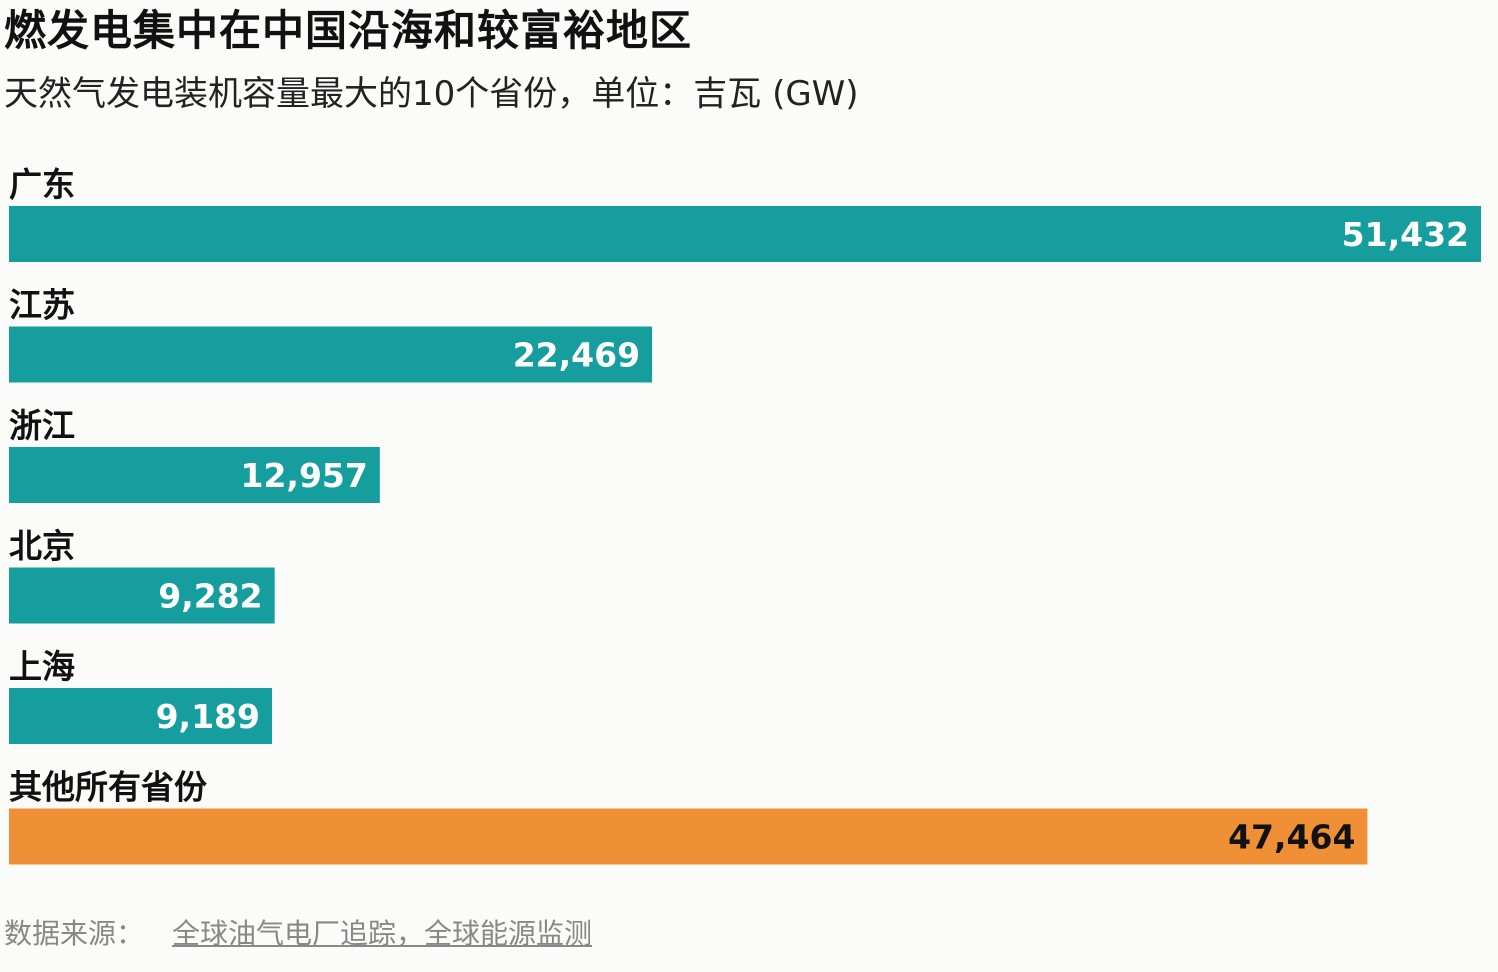 This screenshot has height=972, width=1498. What do you see at coordinates (42, 184) in the screenshot?
I see `category-label: 广东` at bounding box center [42, 184].